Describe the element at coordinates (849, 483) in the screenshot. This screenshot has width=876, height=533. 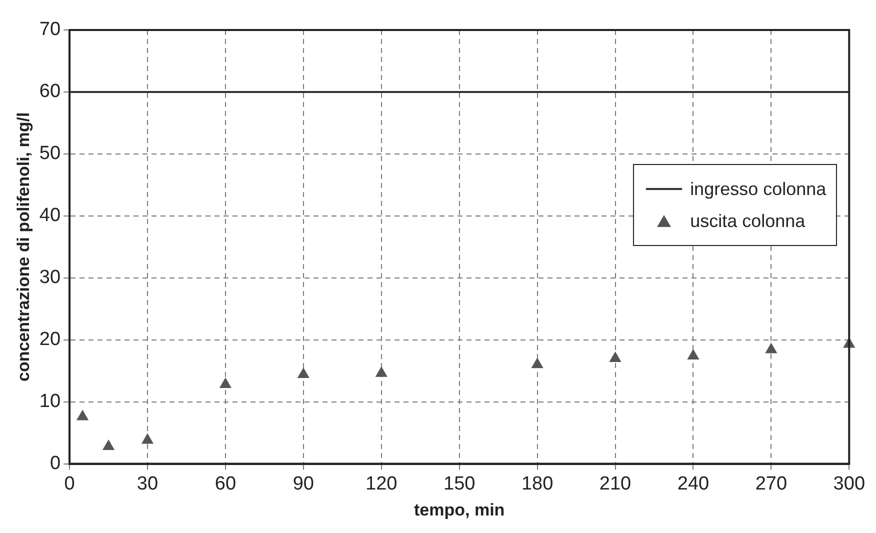
I see `x-tick-label: 300` at that location.